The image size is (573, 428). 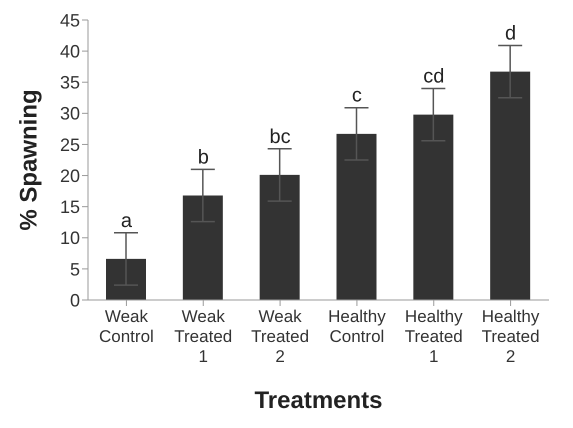 What do you see at coordinates (280, 137) in the screenshot?
I see `annotation: bc` at bounding box center [280, 137].